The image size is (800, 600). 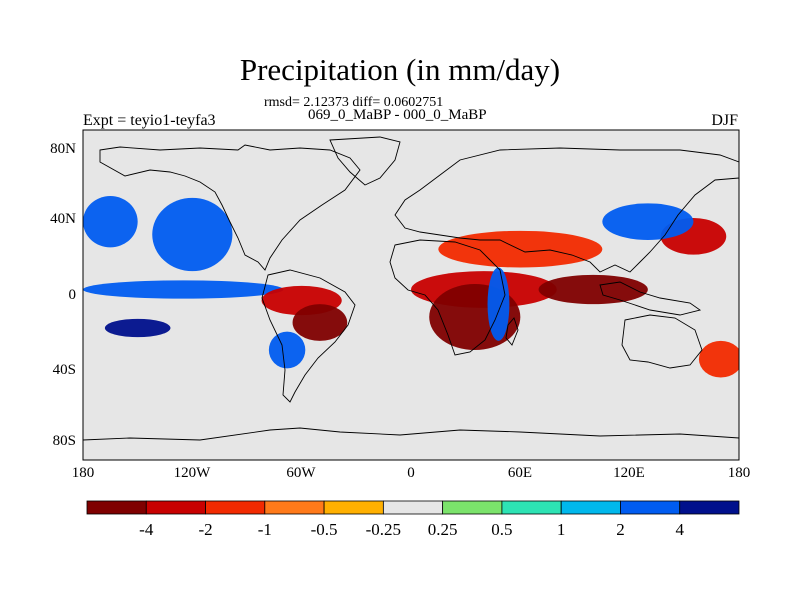 What do you see at coordinates (63, 219) in the screenshot?
I see `y-tick-label-40n: 40N` at bounding box center [63, 219].